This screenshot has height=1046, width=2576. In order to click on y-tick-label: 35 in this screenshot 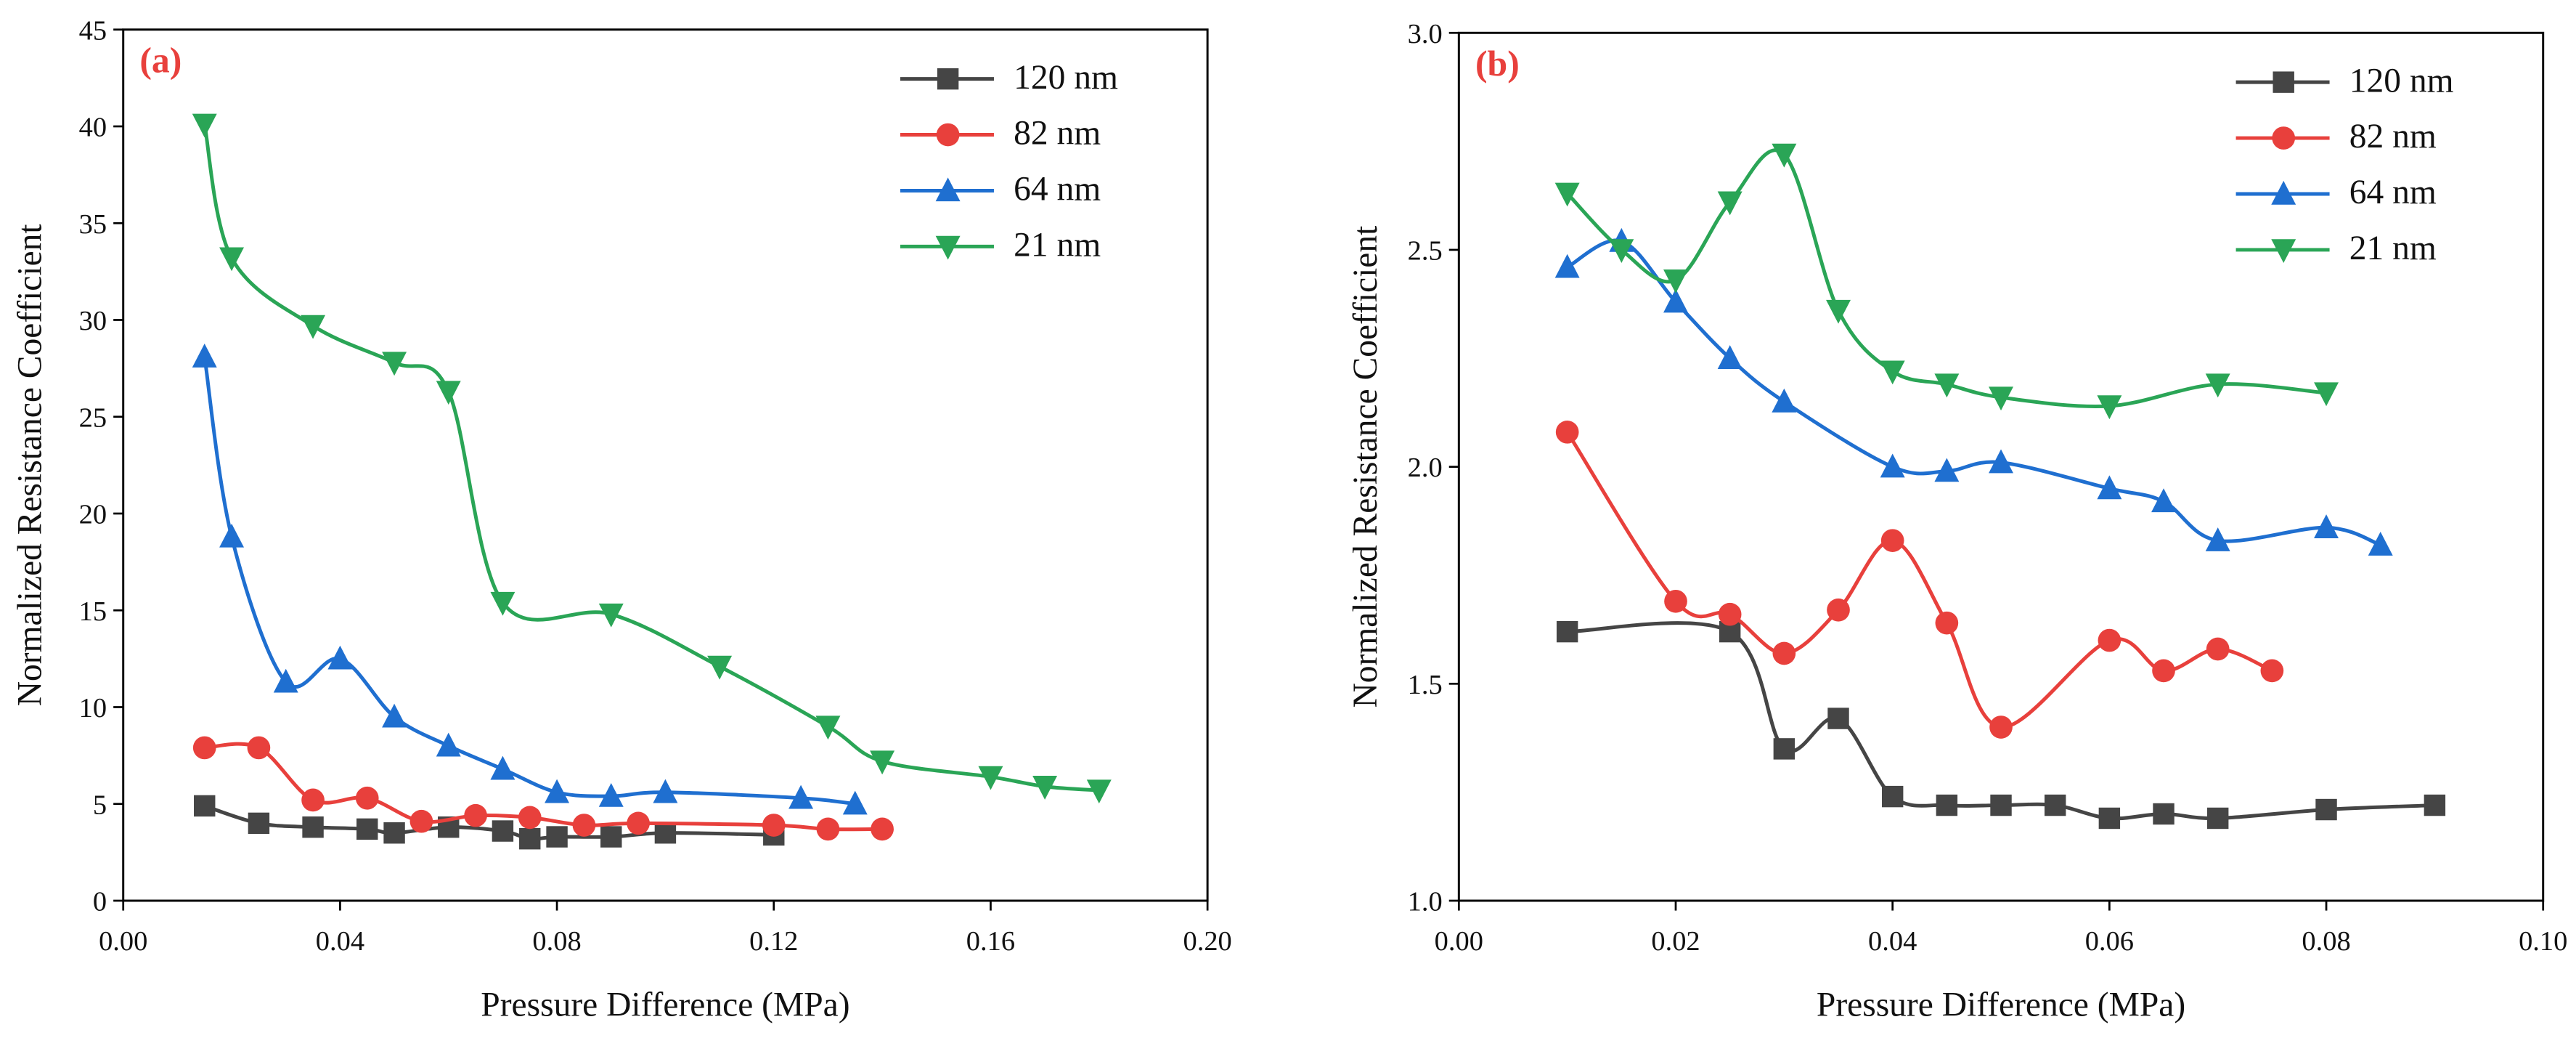, I will do `click(93, 224)`.